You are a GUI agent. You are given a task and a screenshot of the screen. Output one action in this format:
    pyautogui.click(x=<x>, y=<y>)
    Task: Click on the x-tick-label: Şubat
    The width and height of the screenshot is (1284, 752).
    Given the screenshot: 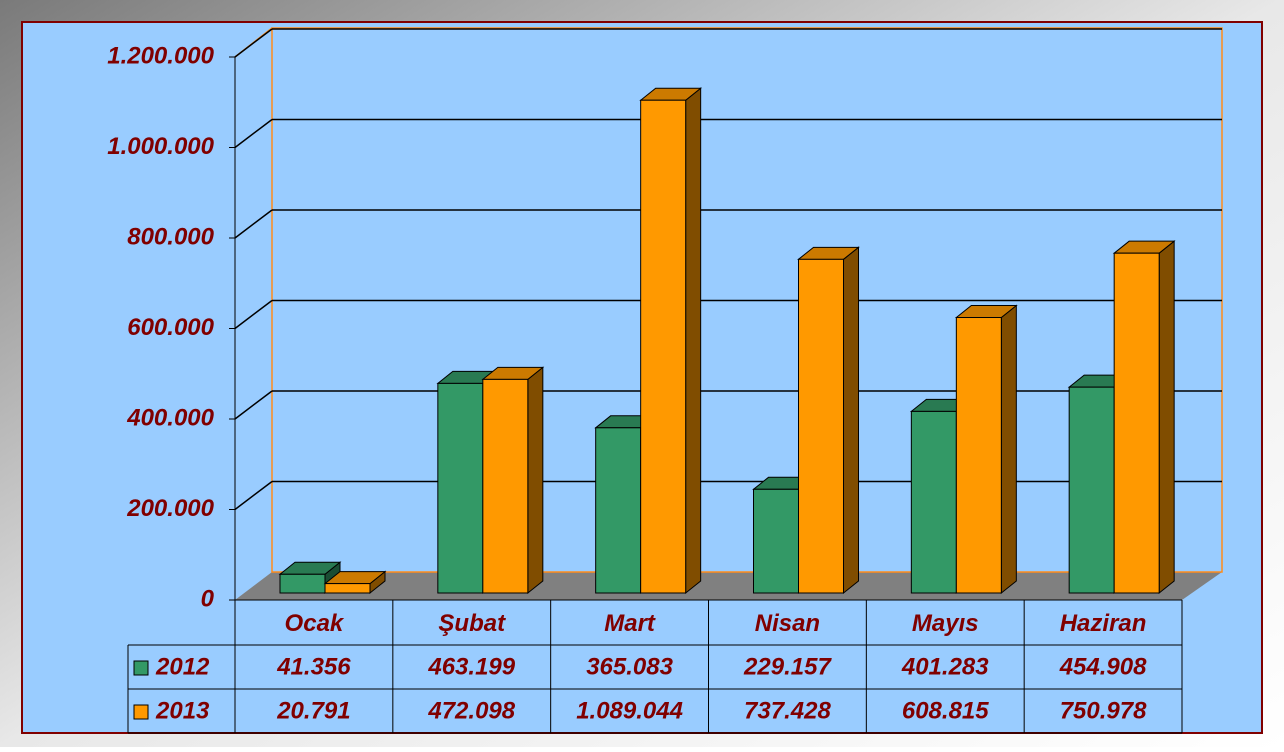 What is the action you would take?
    pyautogui.click(x=472, y=623)
    